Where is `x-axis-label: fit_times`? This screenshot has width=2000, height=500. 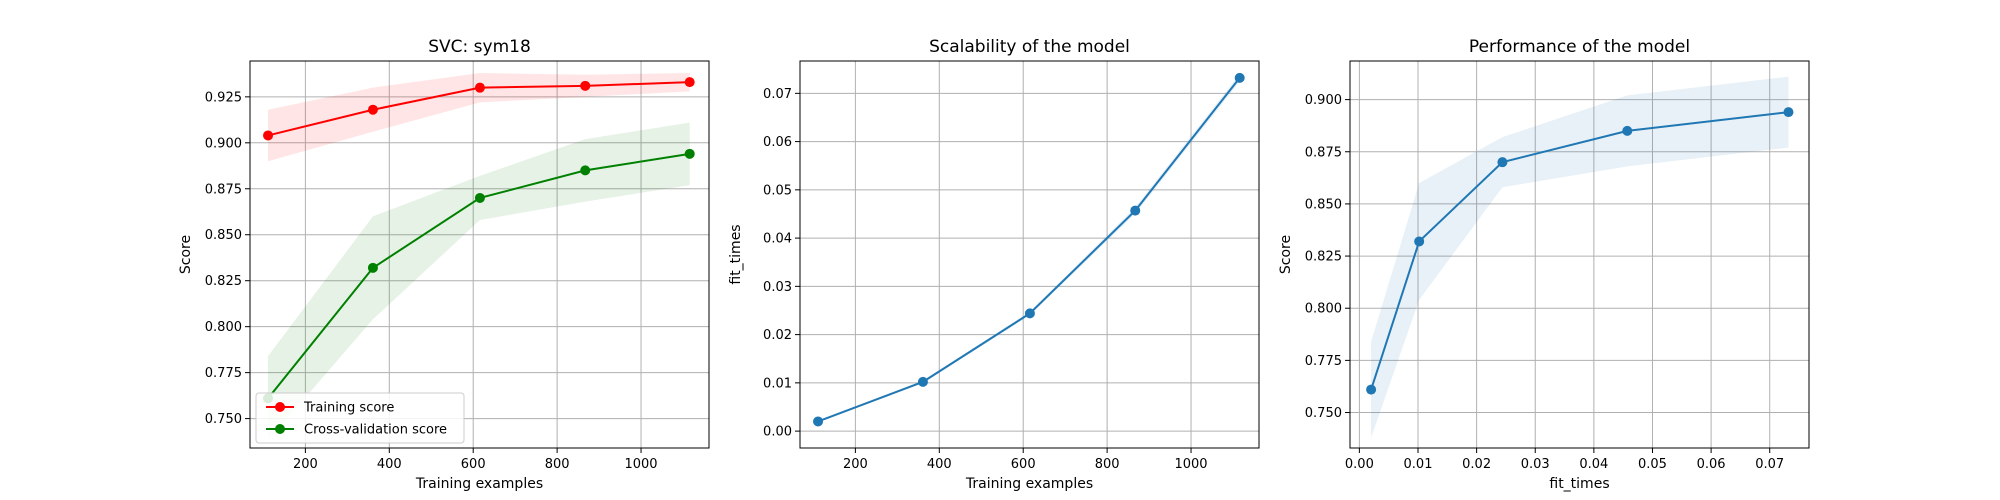 x-axis-label: fit_times is located at coordinates (1579, 484).